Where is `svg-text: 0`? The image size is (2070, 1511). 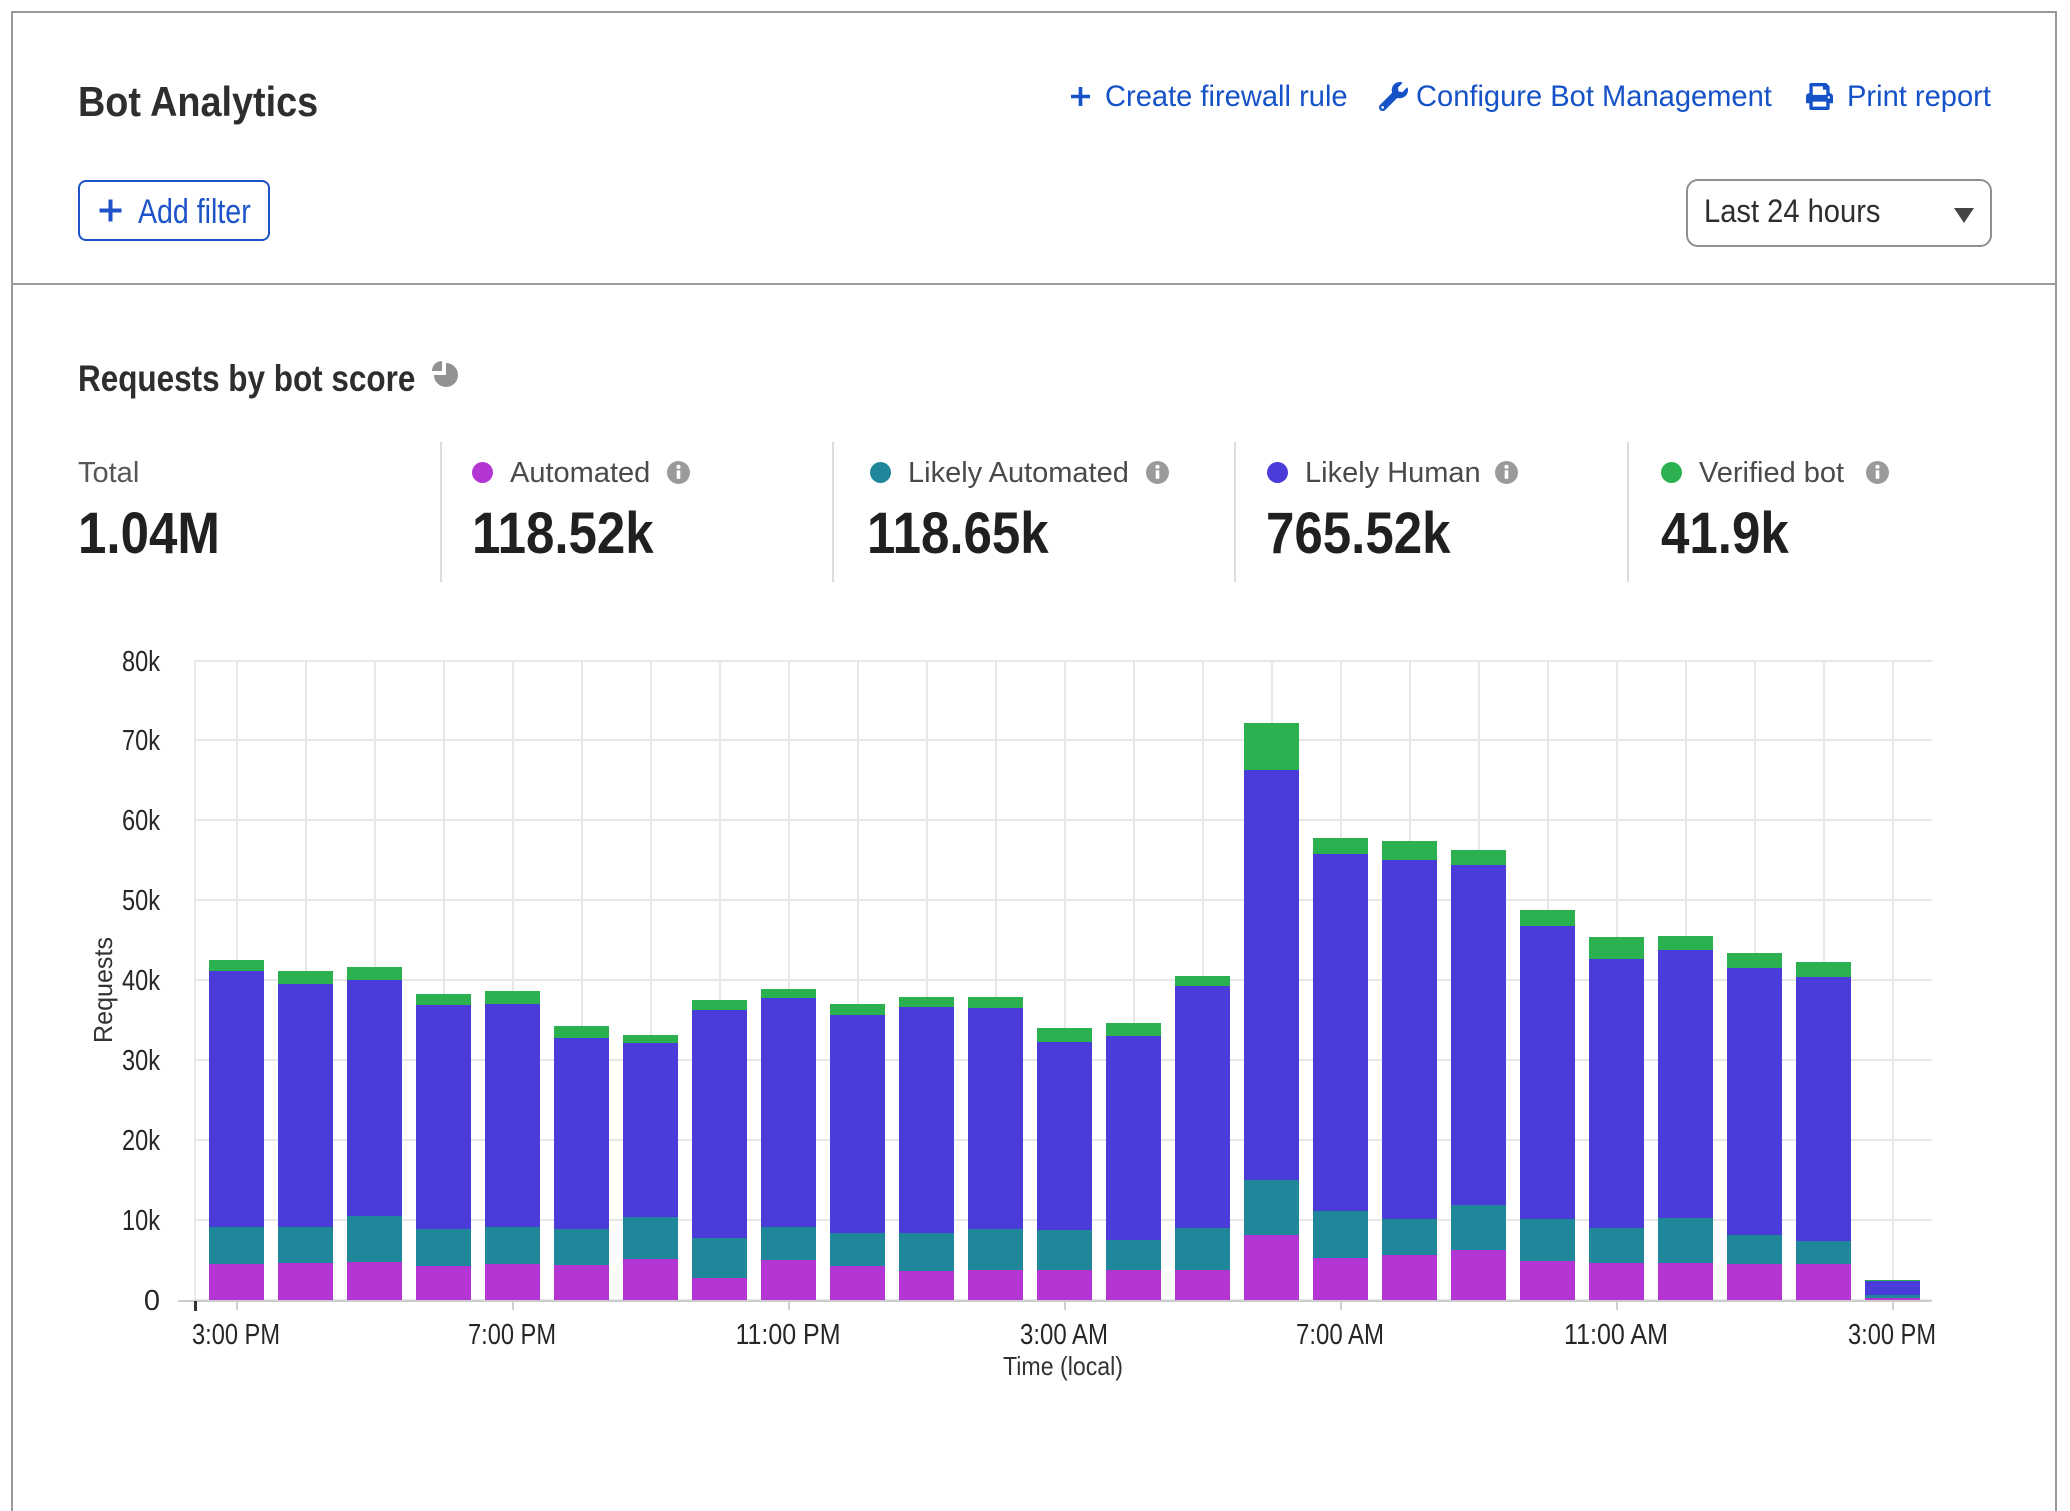 svg-text: 0 is located at coordinates (152, 1301).